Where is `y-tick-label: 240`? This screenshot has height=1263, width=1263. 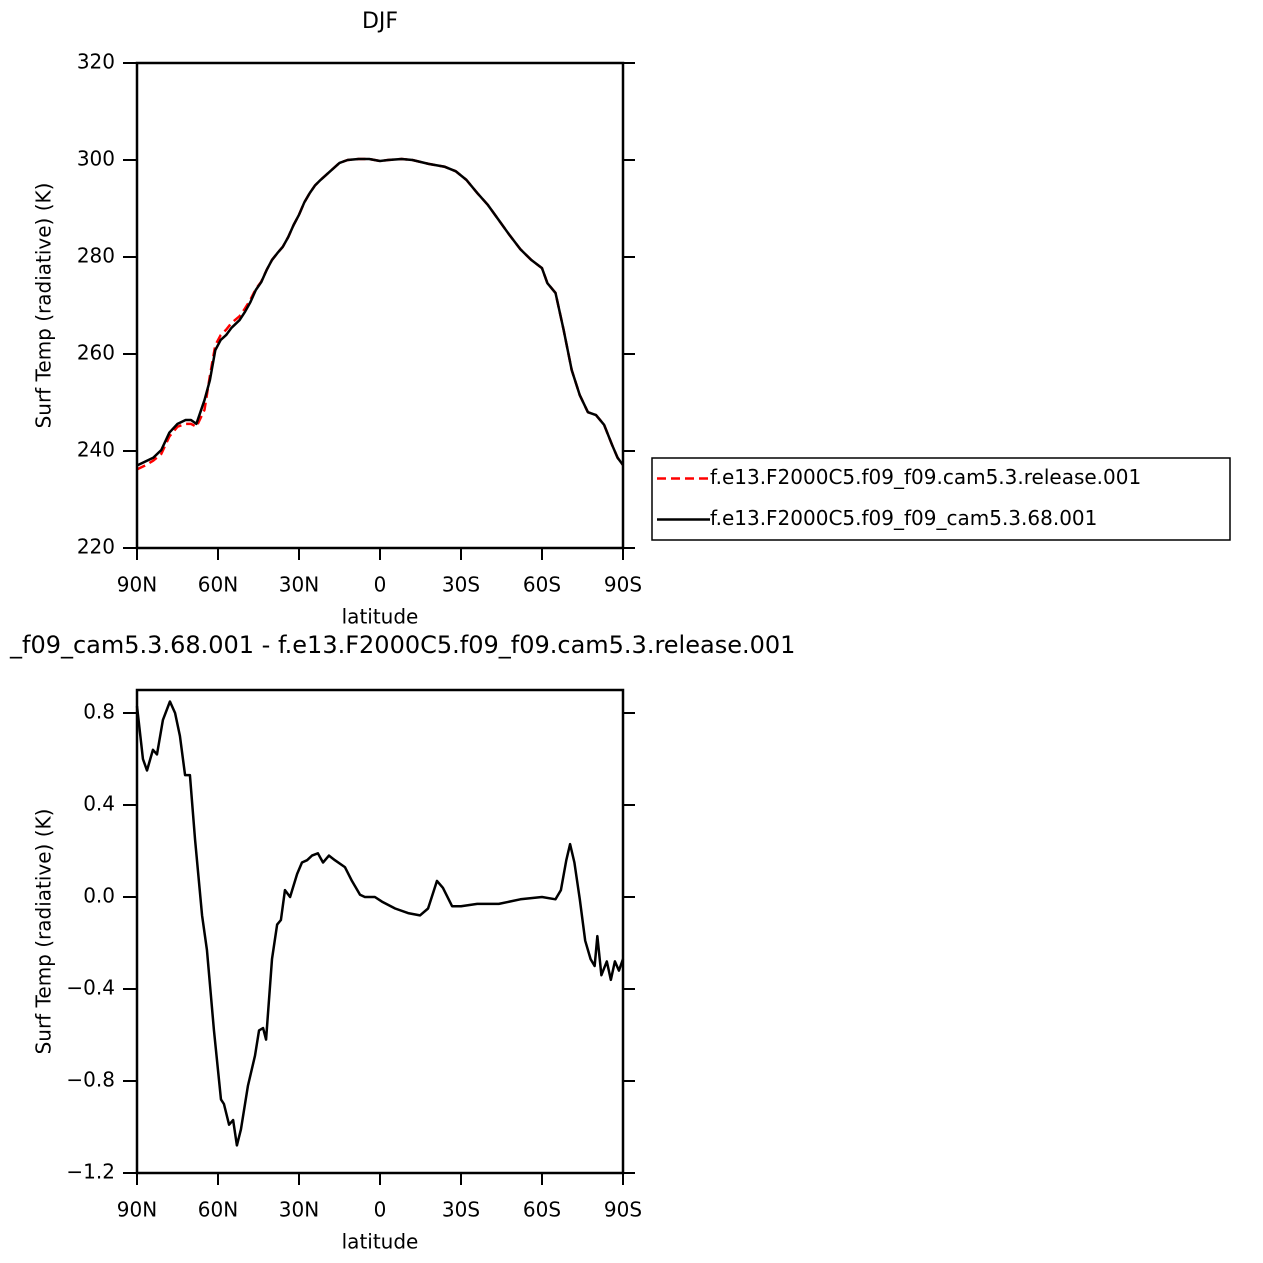 y-tick-label: 240 is located at coordinates (96, 450).